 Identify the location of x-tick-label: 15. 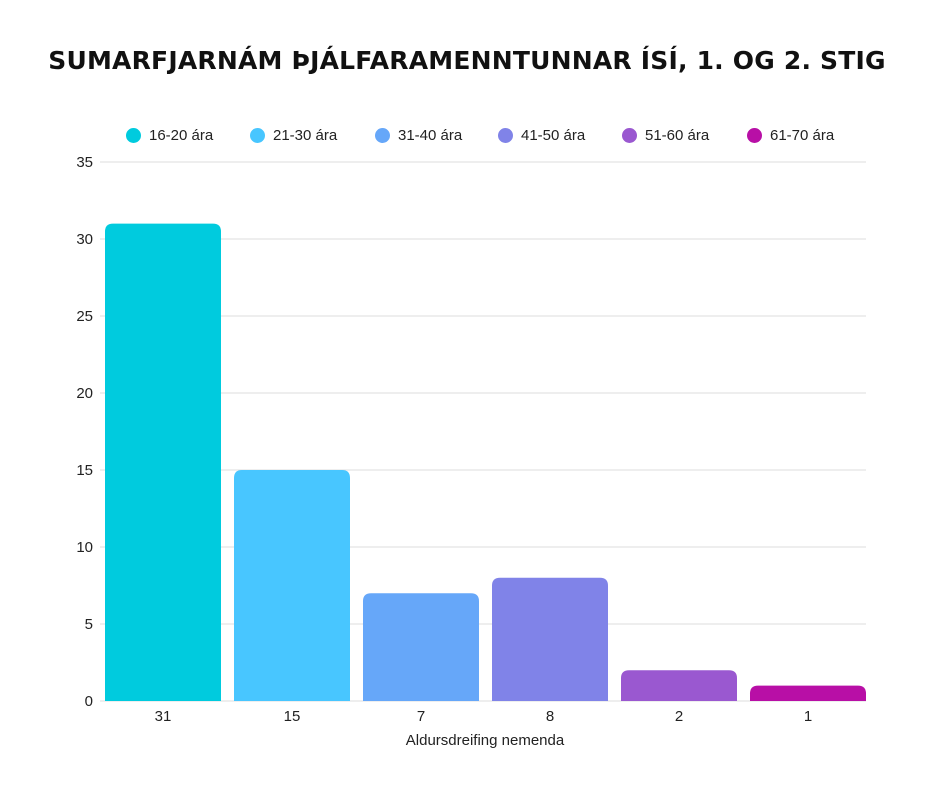
(292, 716).